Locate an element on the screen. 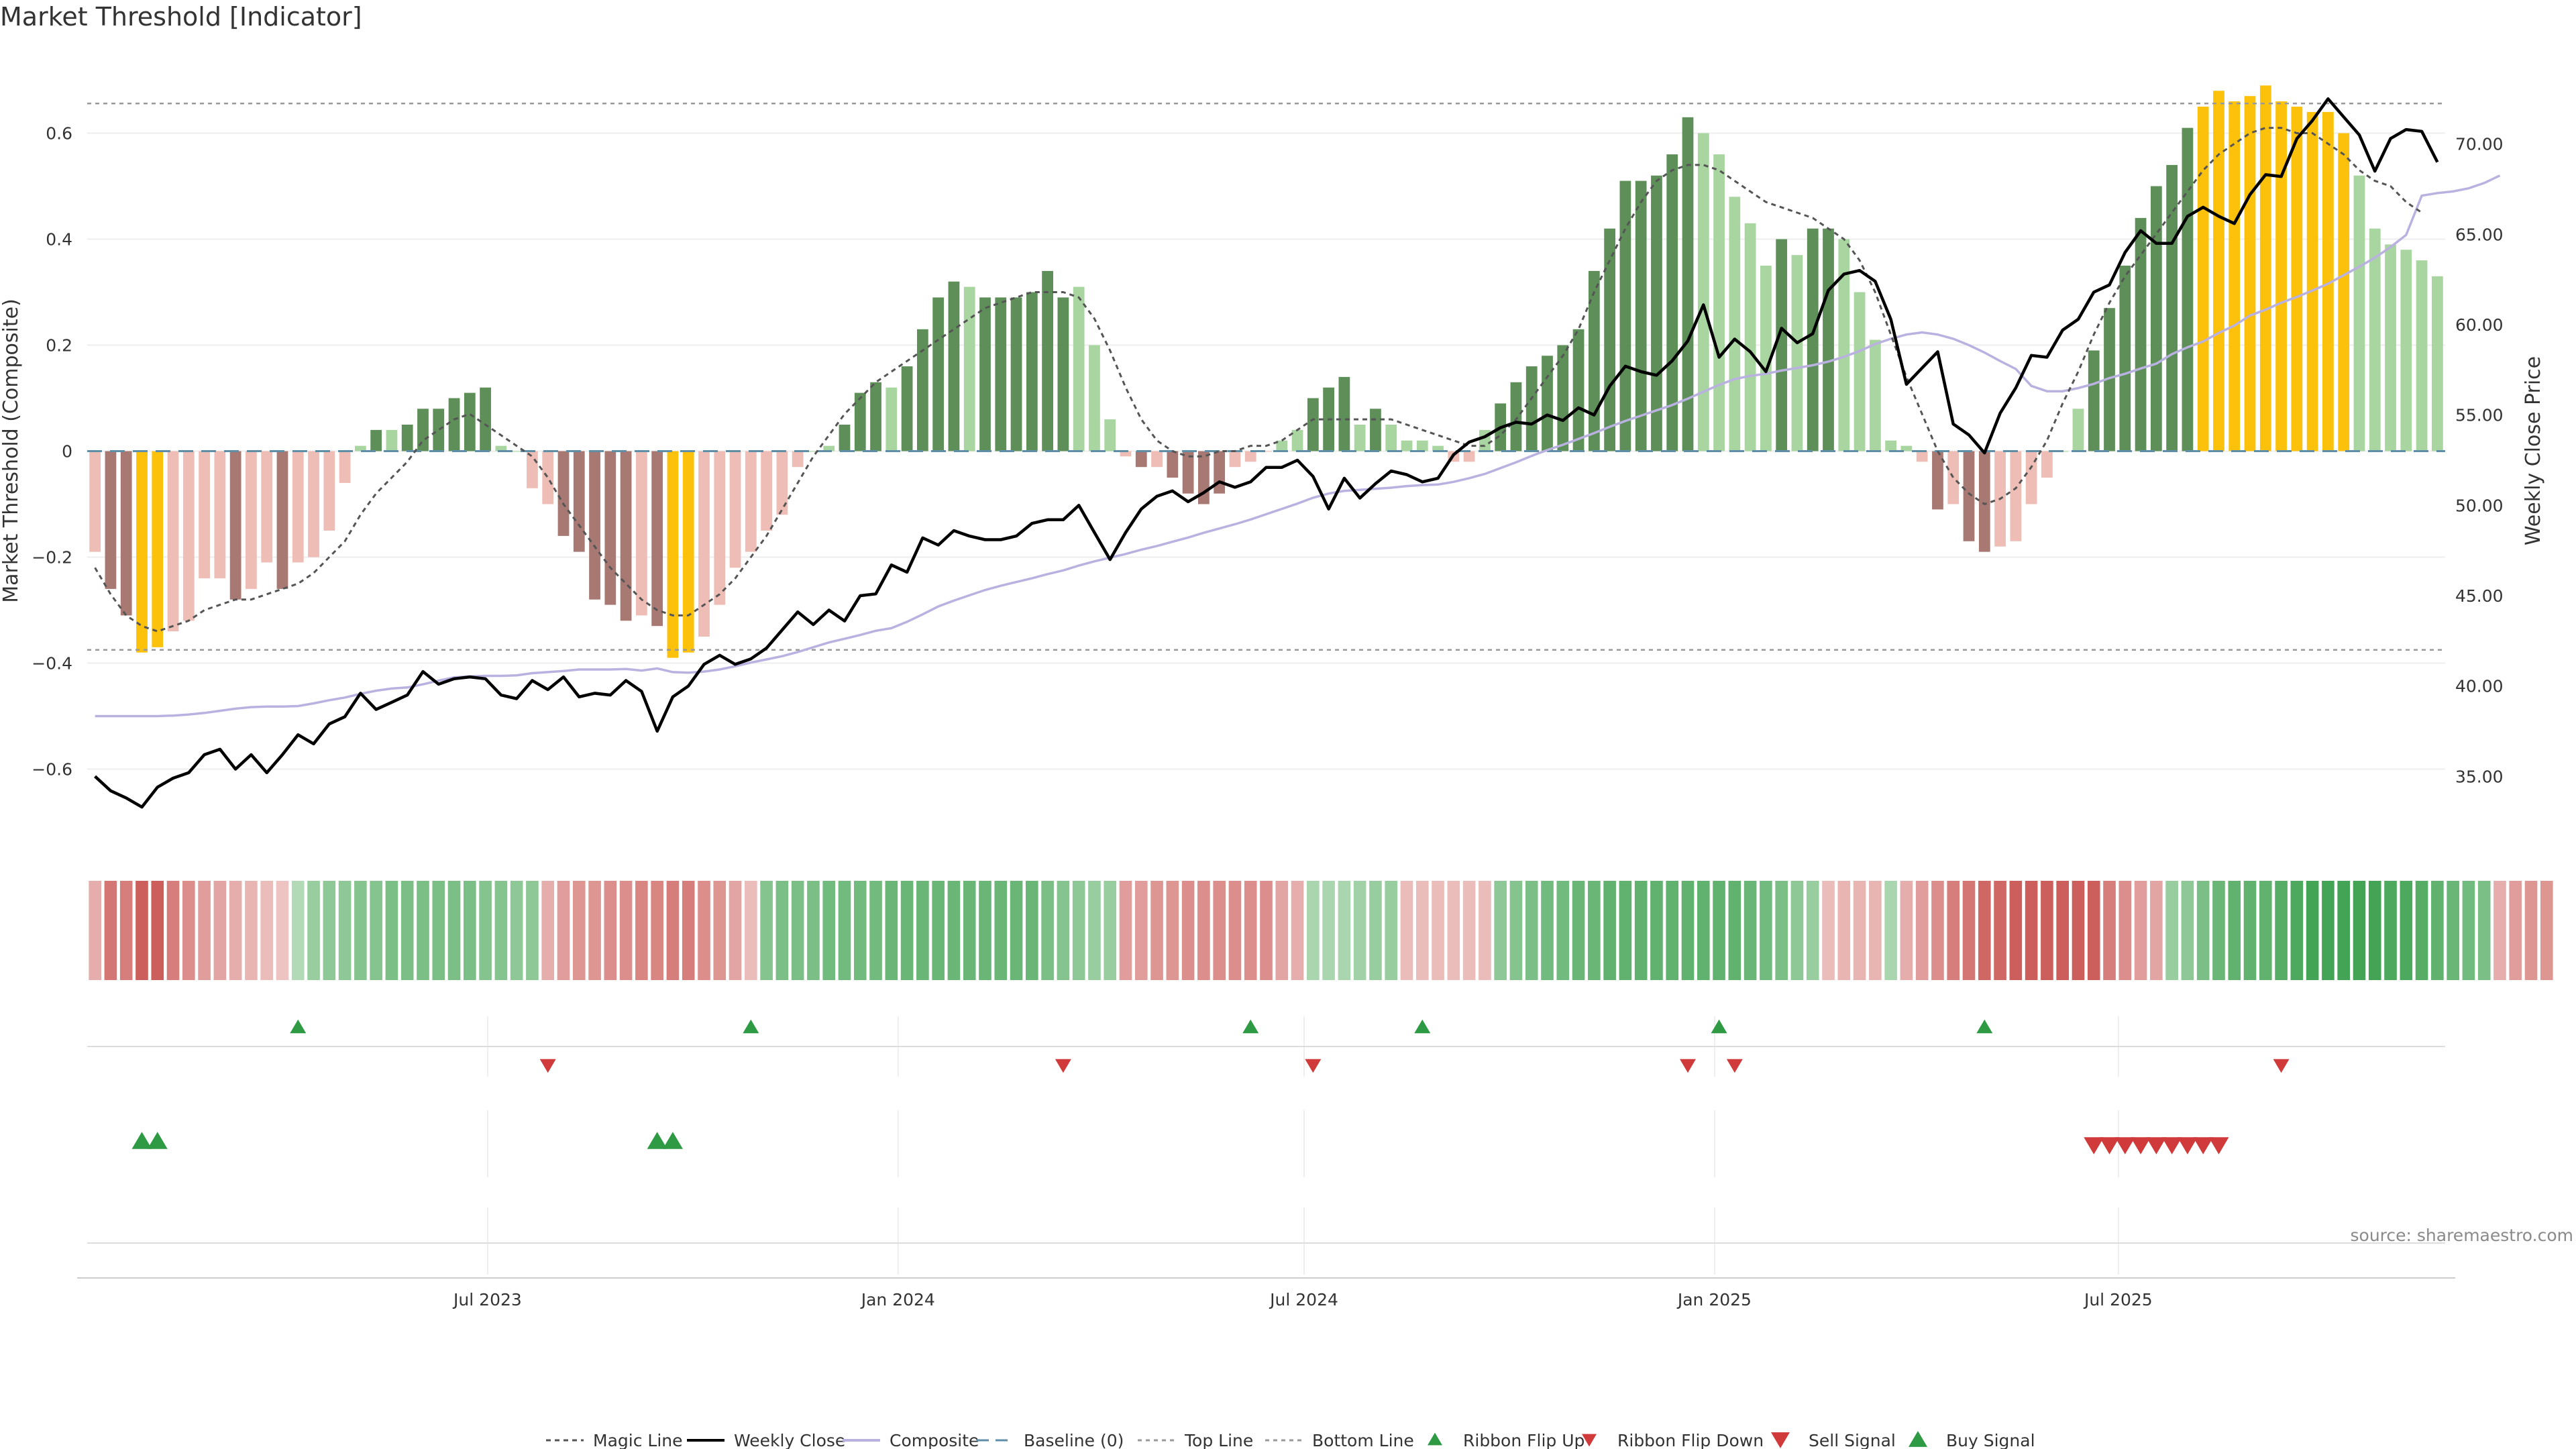 Image resolution: width=2576 pixels, height=1449 pixels. legend-label: Magic Line is located at coordinates (638, 1440).